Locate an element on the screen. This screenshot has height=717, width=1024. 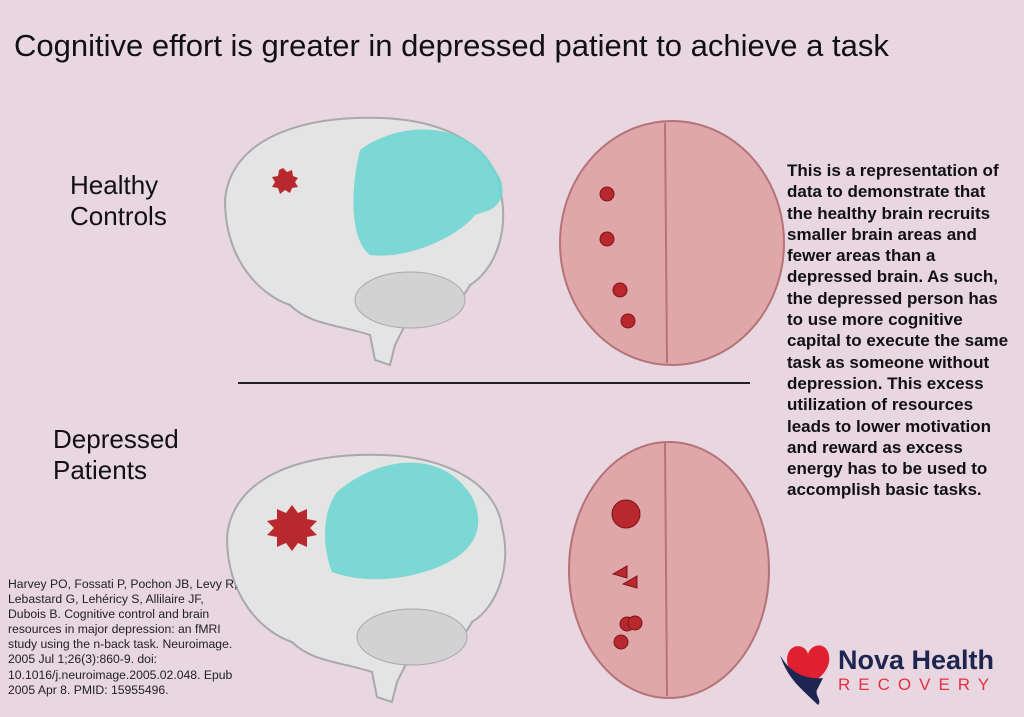
label-healthy-controls: Healthy Controls is located at coordinates (118, 200).